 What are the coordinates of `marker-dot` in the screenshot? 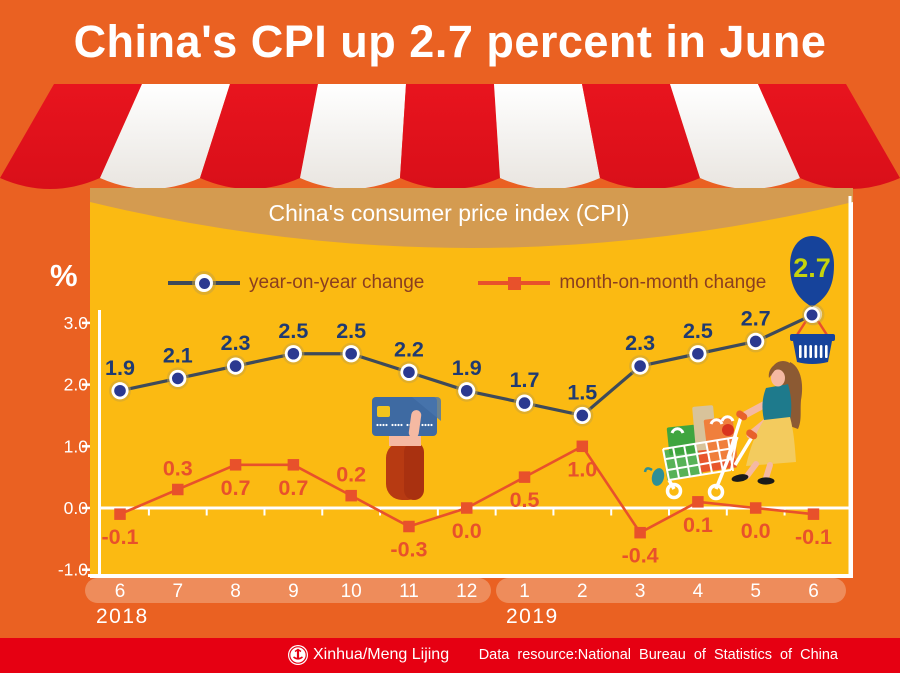 It's located at (204, 283).